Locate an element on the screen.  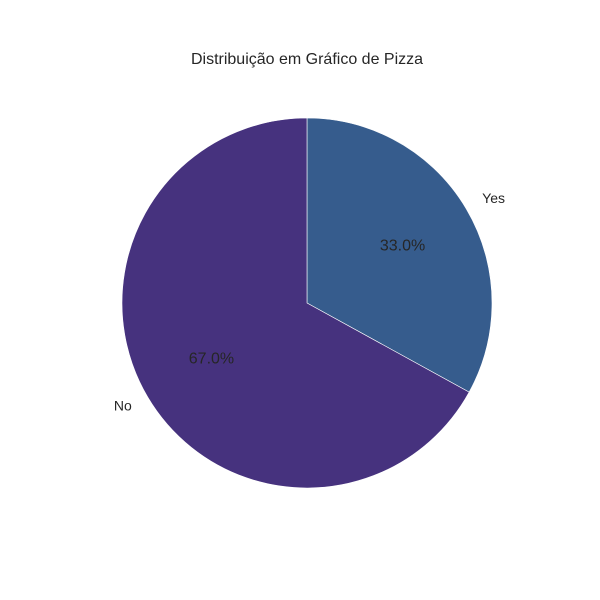
slice-label-no: No is located at coordinates (123, 405).